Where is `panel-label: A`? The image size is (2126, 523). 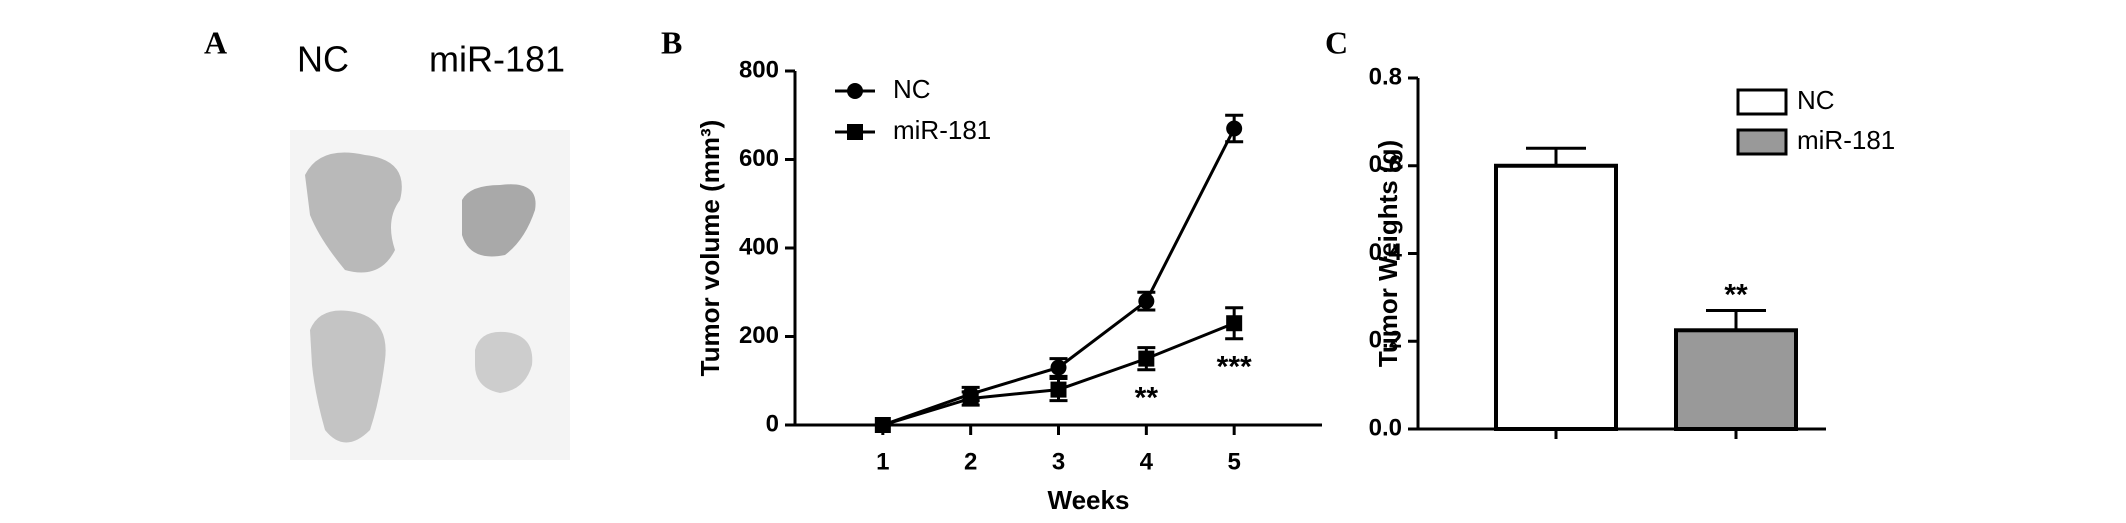
panel-label: A is located at coordinates (215, 42).